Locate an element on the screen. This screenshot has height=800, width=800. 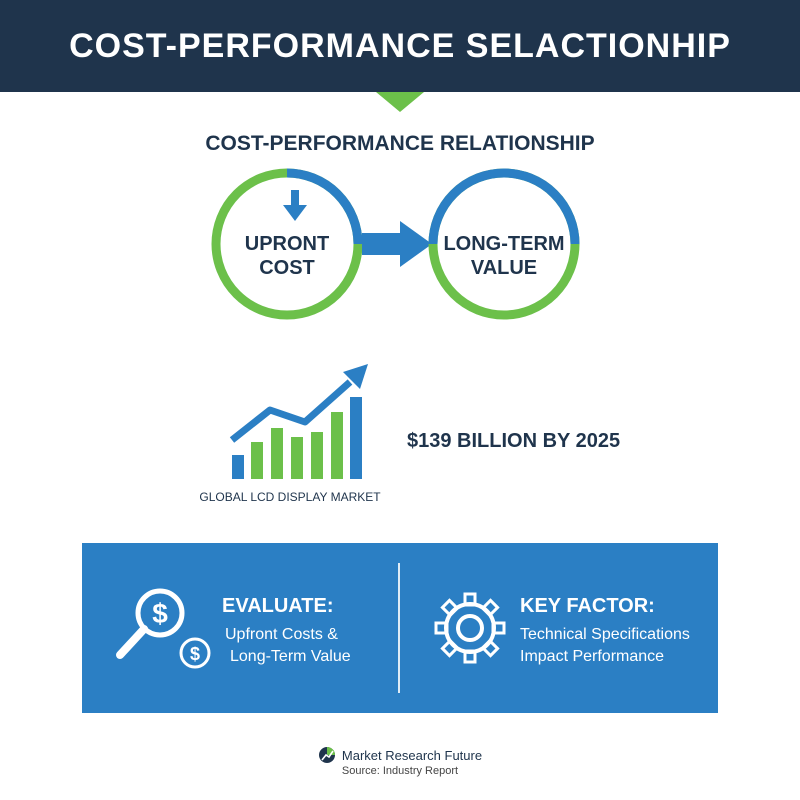
key-factor-heading: KEY FACTOR: is located at coordinates (587, 606).